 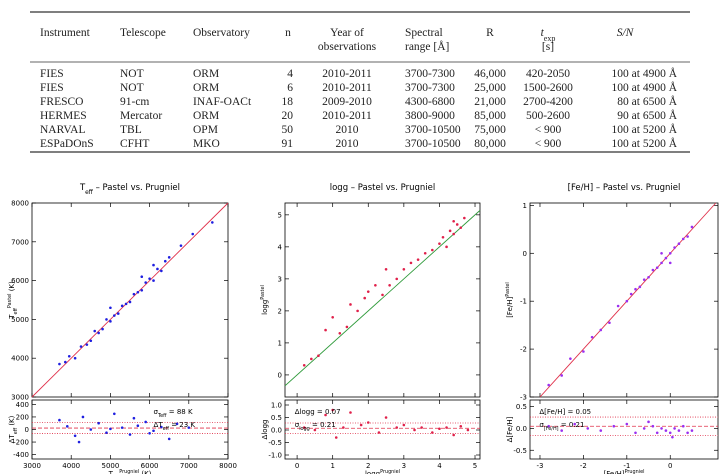 What do you see at coordinates (490, 33) in the screenshot?
I see `column-header: R` at bounding box center [490, 33].